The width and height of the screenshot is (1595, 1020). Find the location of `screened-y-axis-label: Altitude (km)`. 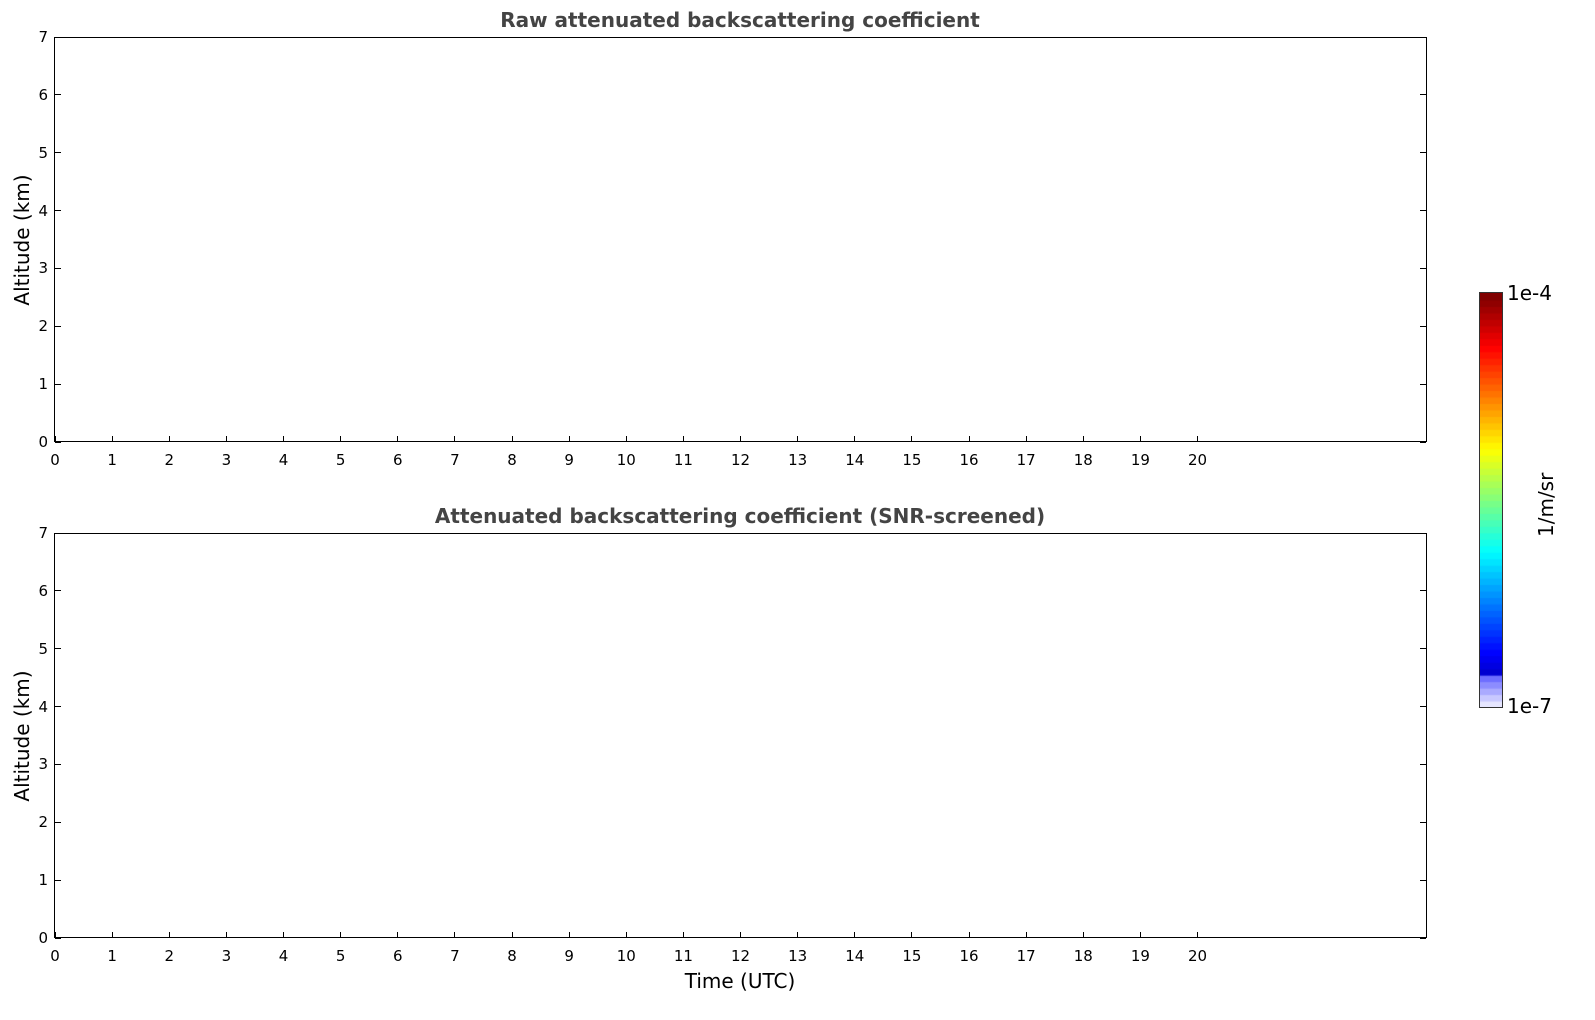

screened-y-axis-label: Altitude (km) is located at coordinates (22, 736).